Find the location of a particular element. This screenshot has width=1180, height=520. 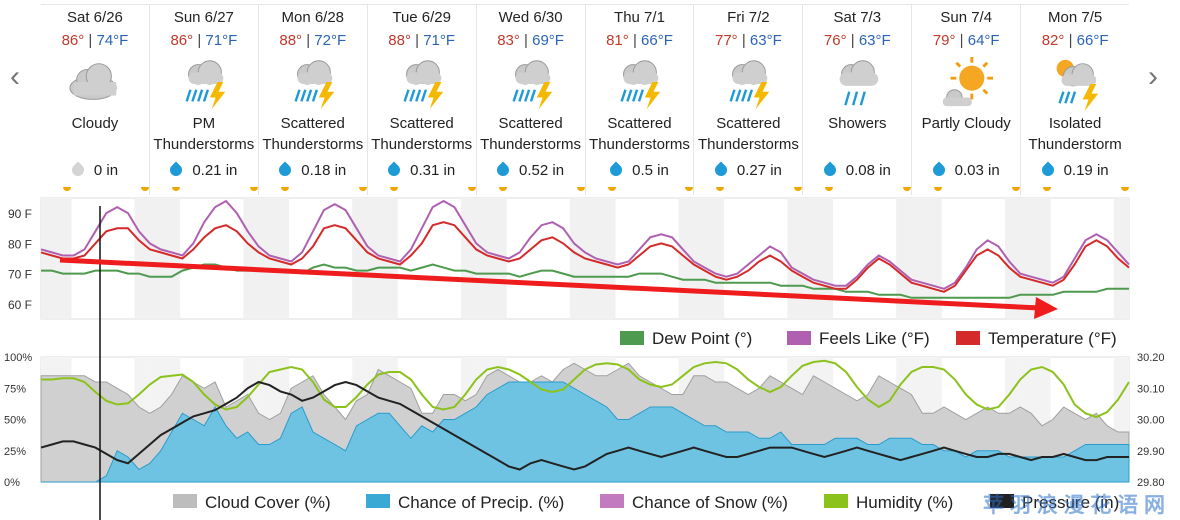

y-tick-label-right: 30.20 is located at coordinates (1151, 358).